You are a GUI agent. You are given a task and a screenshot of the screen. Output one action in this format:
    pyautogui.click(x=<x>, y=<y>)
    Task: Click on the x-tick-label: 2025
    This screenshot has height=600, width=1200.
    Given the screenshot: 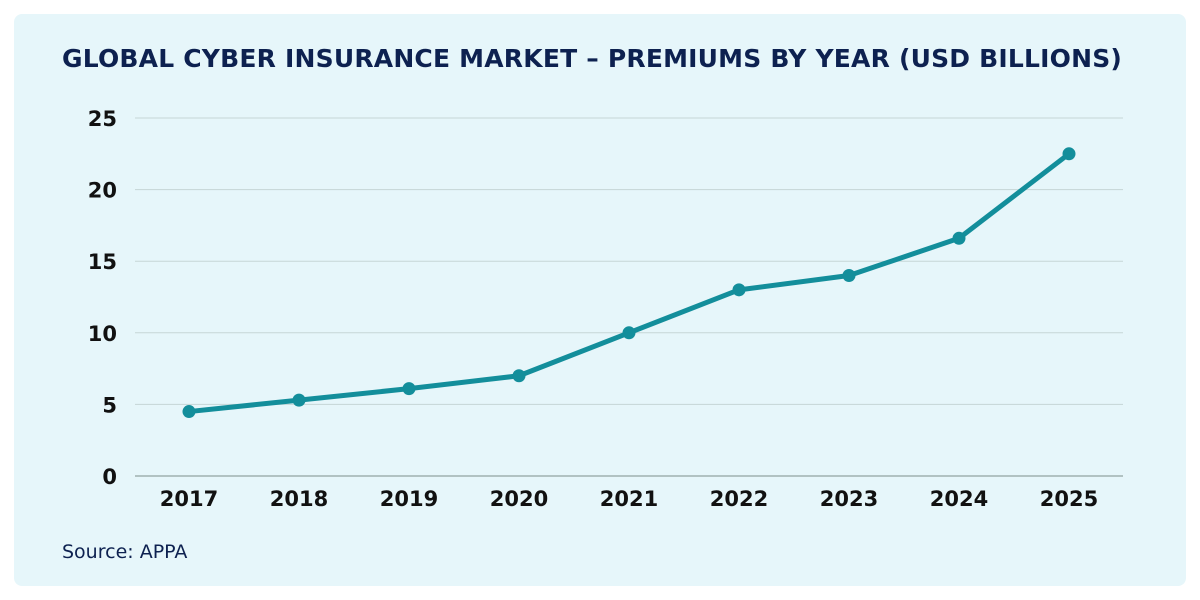 What is the action you would take?
    pyautogui.click(x=1069, y=499)
    